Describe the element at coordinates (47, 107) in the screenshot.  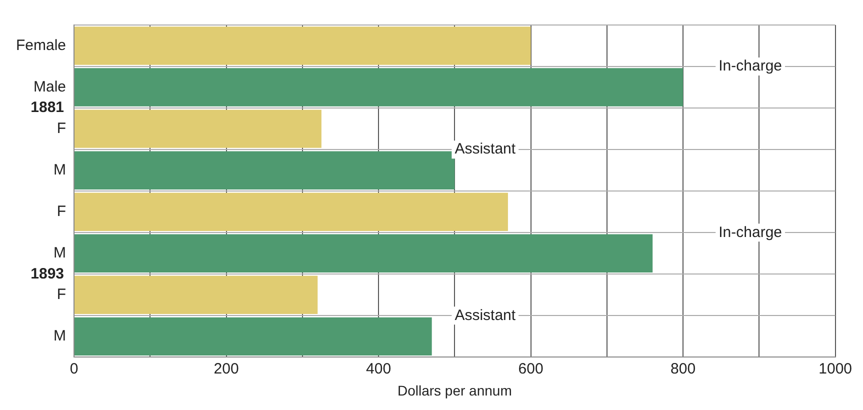
I see `text: 1881` at that location.